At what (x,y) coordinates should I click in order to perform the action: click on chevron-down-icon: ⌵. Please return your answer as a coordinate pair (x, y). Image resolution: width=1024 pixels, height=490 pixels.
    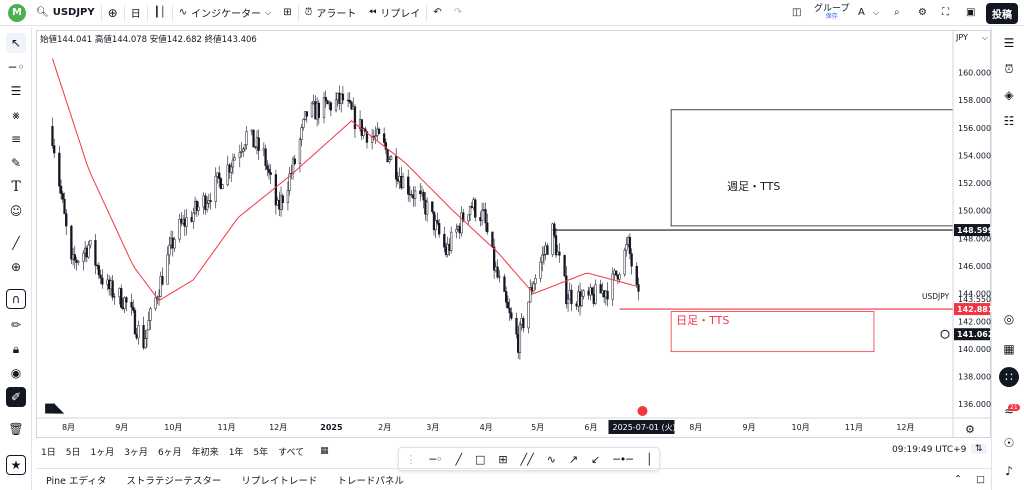
    Looking at the image, I should click on (984, 37).